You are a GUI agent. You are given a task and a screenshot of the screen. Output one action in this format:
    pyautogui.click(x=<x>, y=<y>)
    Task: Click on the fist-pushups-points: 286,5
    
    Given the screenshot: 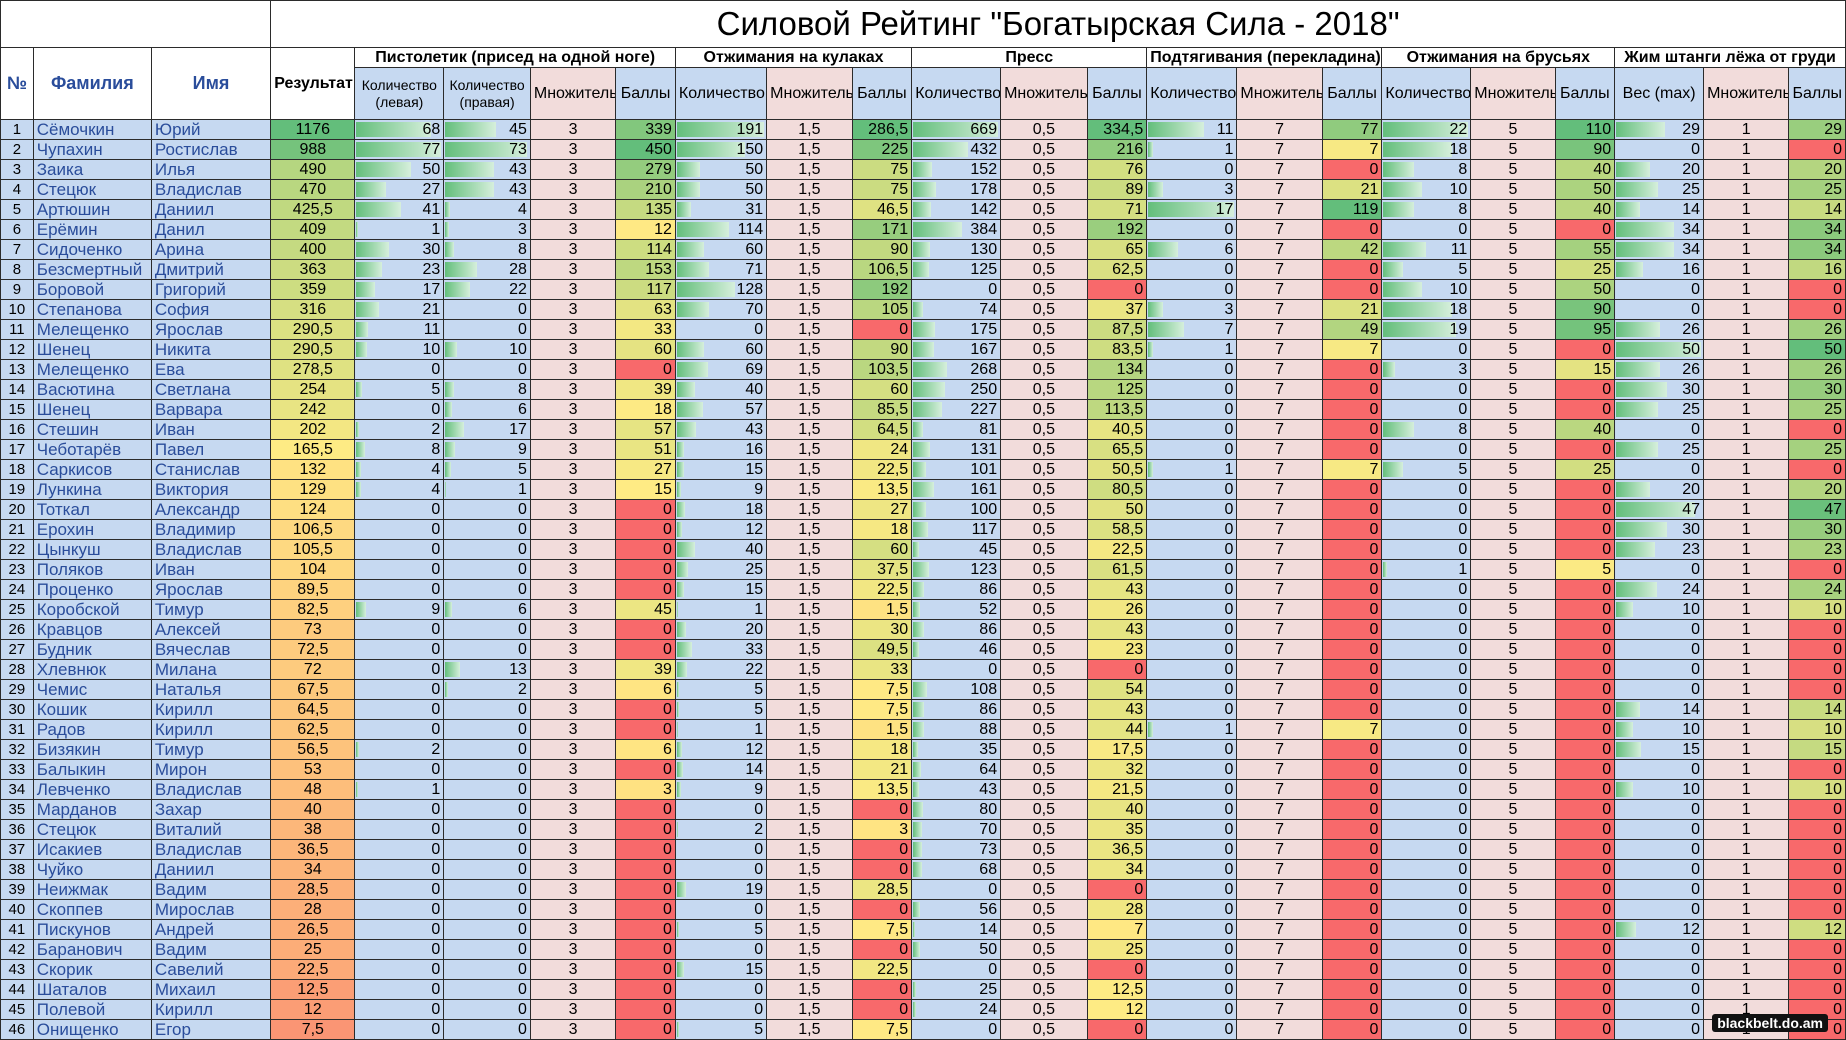 What is the action you would take?
    pyautogui.click(x=882, y=130)
    